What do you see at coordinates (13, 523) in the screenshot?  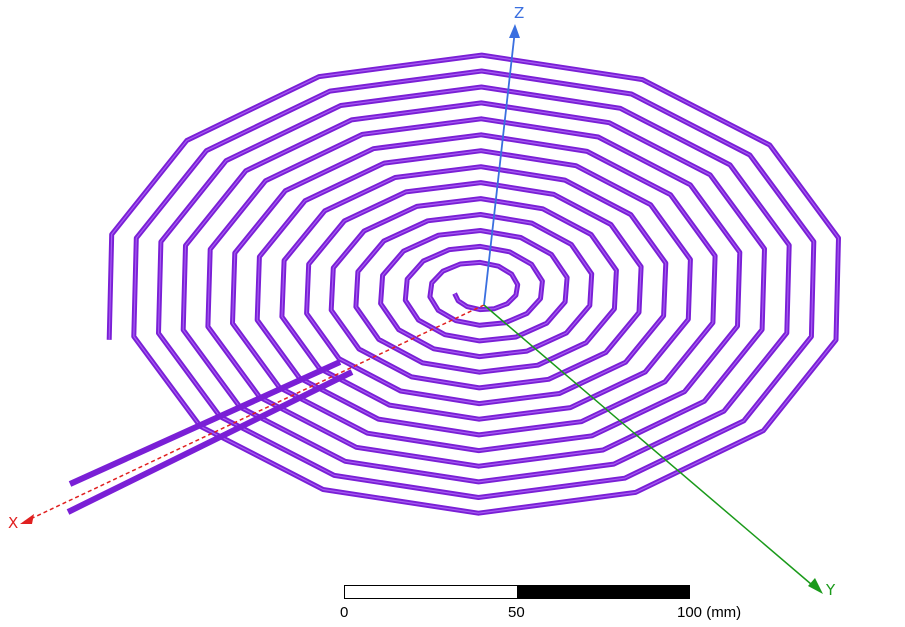 I see `x-axis-label: X` at bounding box center [13, 523].